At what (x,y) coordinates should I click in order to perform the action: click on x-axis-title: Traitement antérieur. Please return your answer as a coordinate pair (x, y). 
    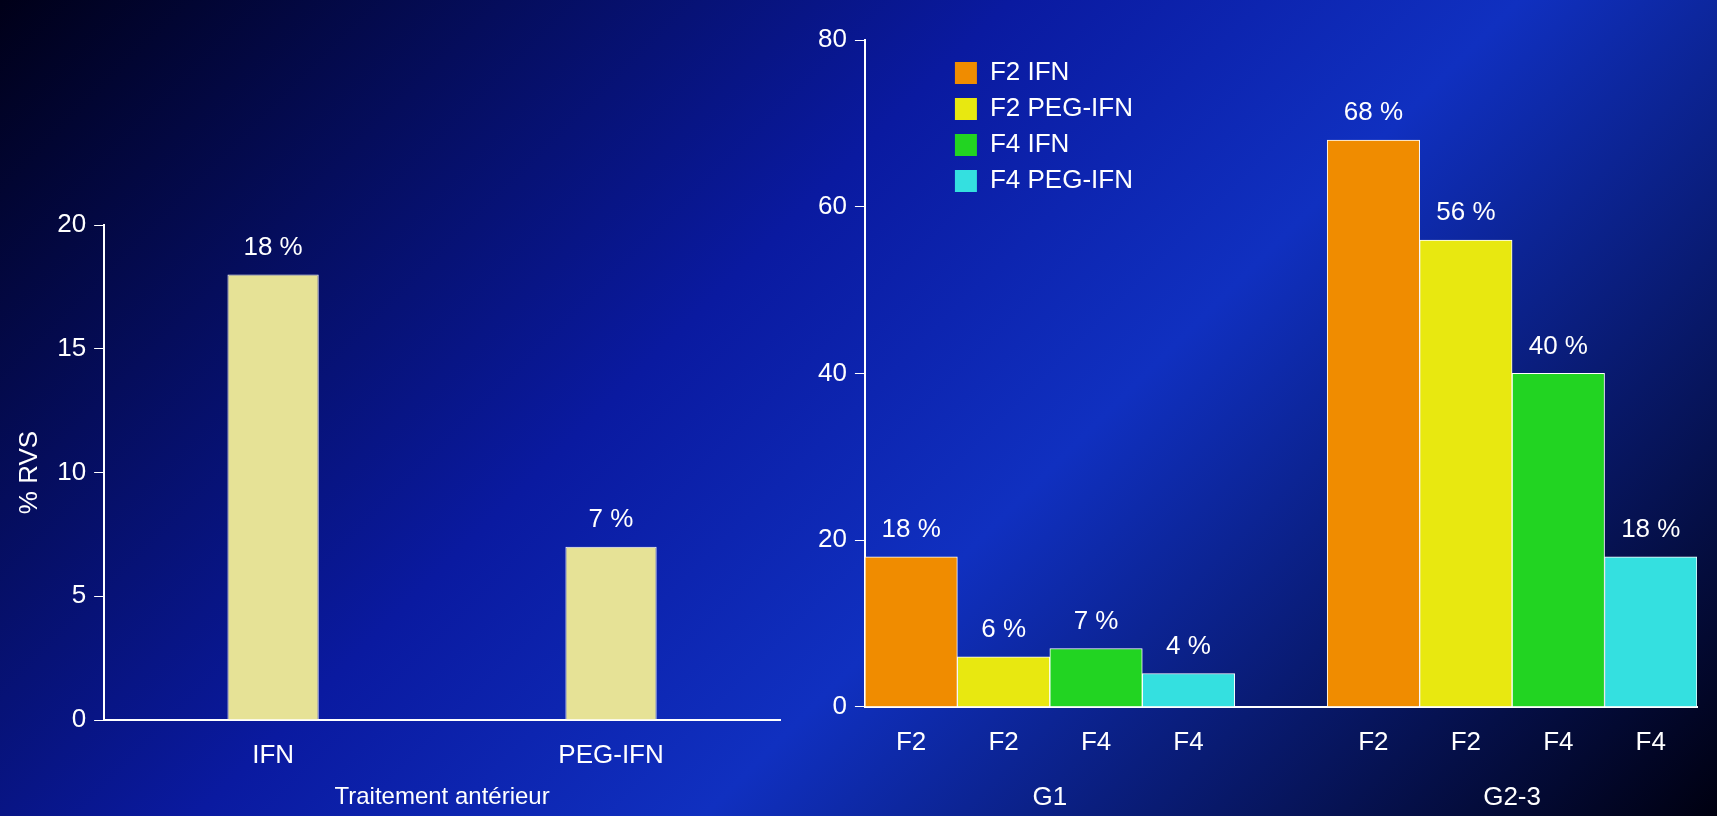
    Looking at the image, I should click on (442, 796).